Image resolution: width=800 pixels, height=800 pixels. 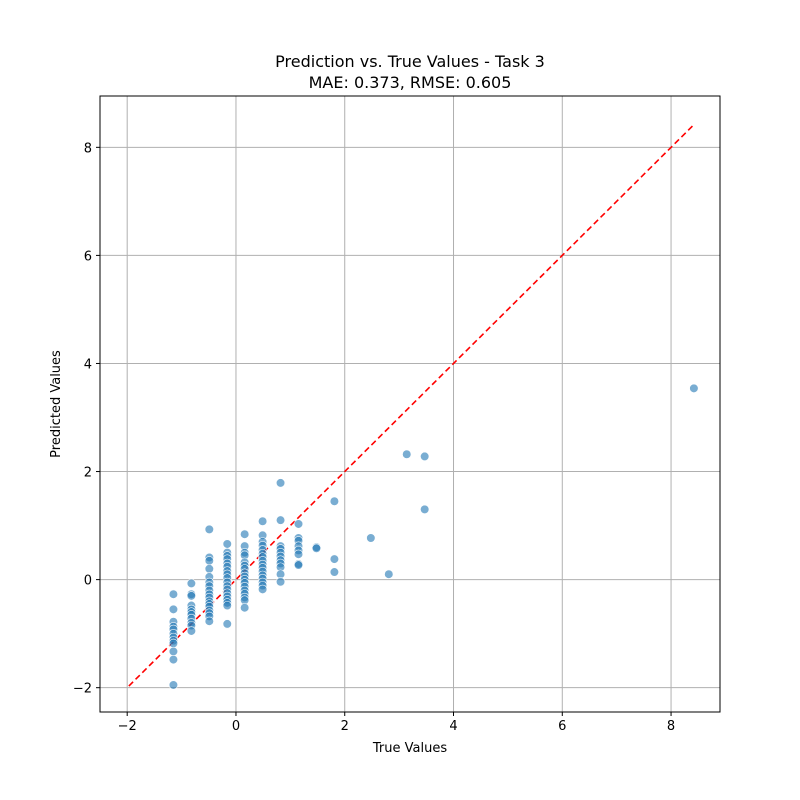 I want to click on x-axis-ticks: −2 0 2 4 6 8, so click(x=396, y=723).